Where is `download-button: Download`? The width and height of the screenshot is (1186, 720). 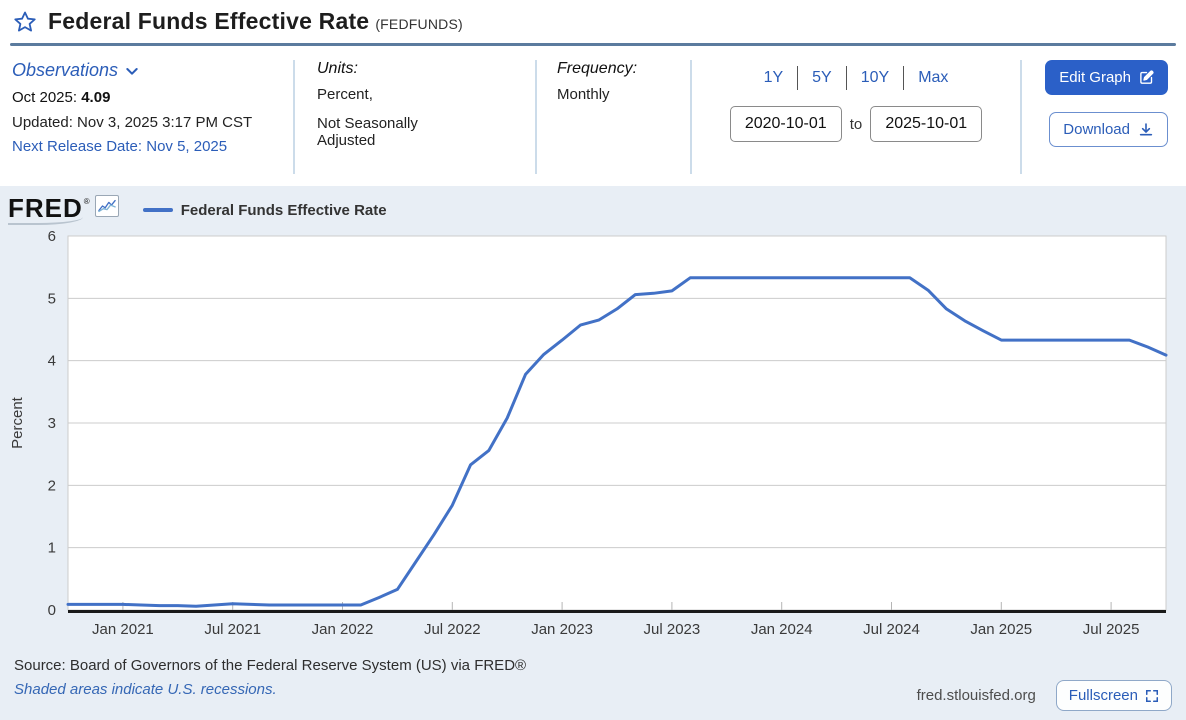 download-button: Download is located at coordinates (1108, 129).